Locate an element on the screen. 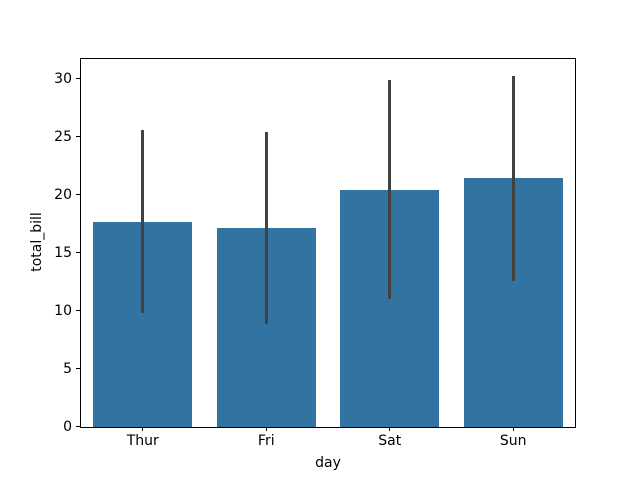  x-tick-label: Sun is located at coordinates (513, 441).